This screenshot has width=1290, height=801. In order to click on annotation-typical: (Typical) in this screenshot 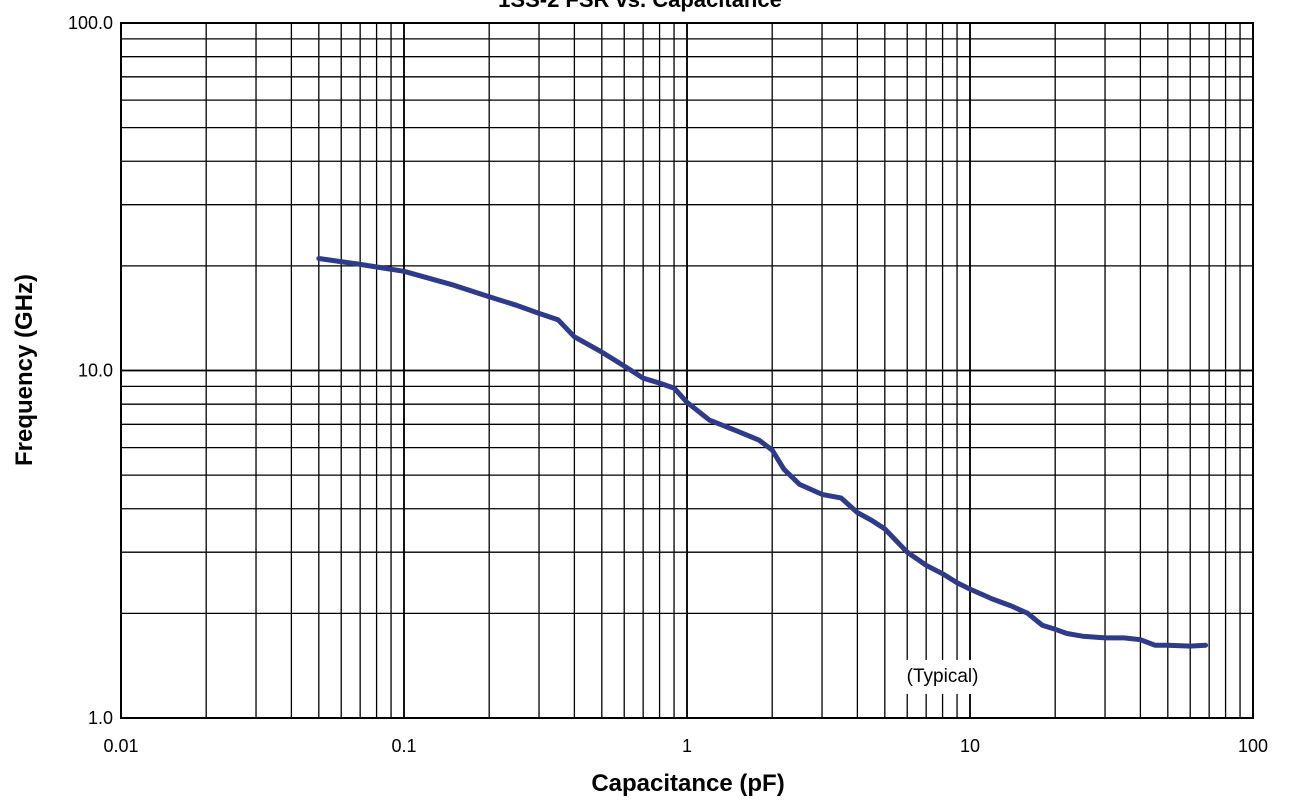, I will do `click(943, 676)`.